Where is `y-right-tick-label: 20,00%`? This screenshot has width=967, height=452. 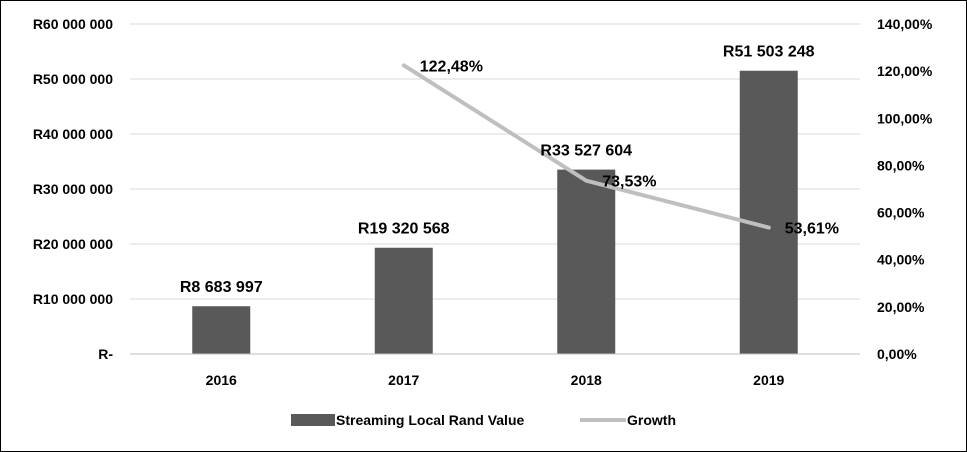
y-right-tick-label: 20,00% is located at coordinates (901, 307).